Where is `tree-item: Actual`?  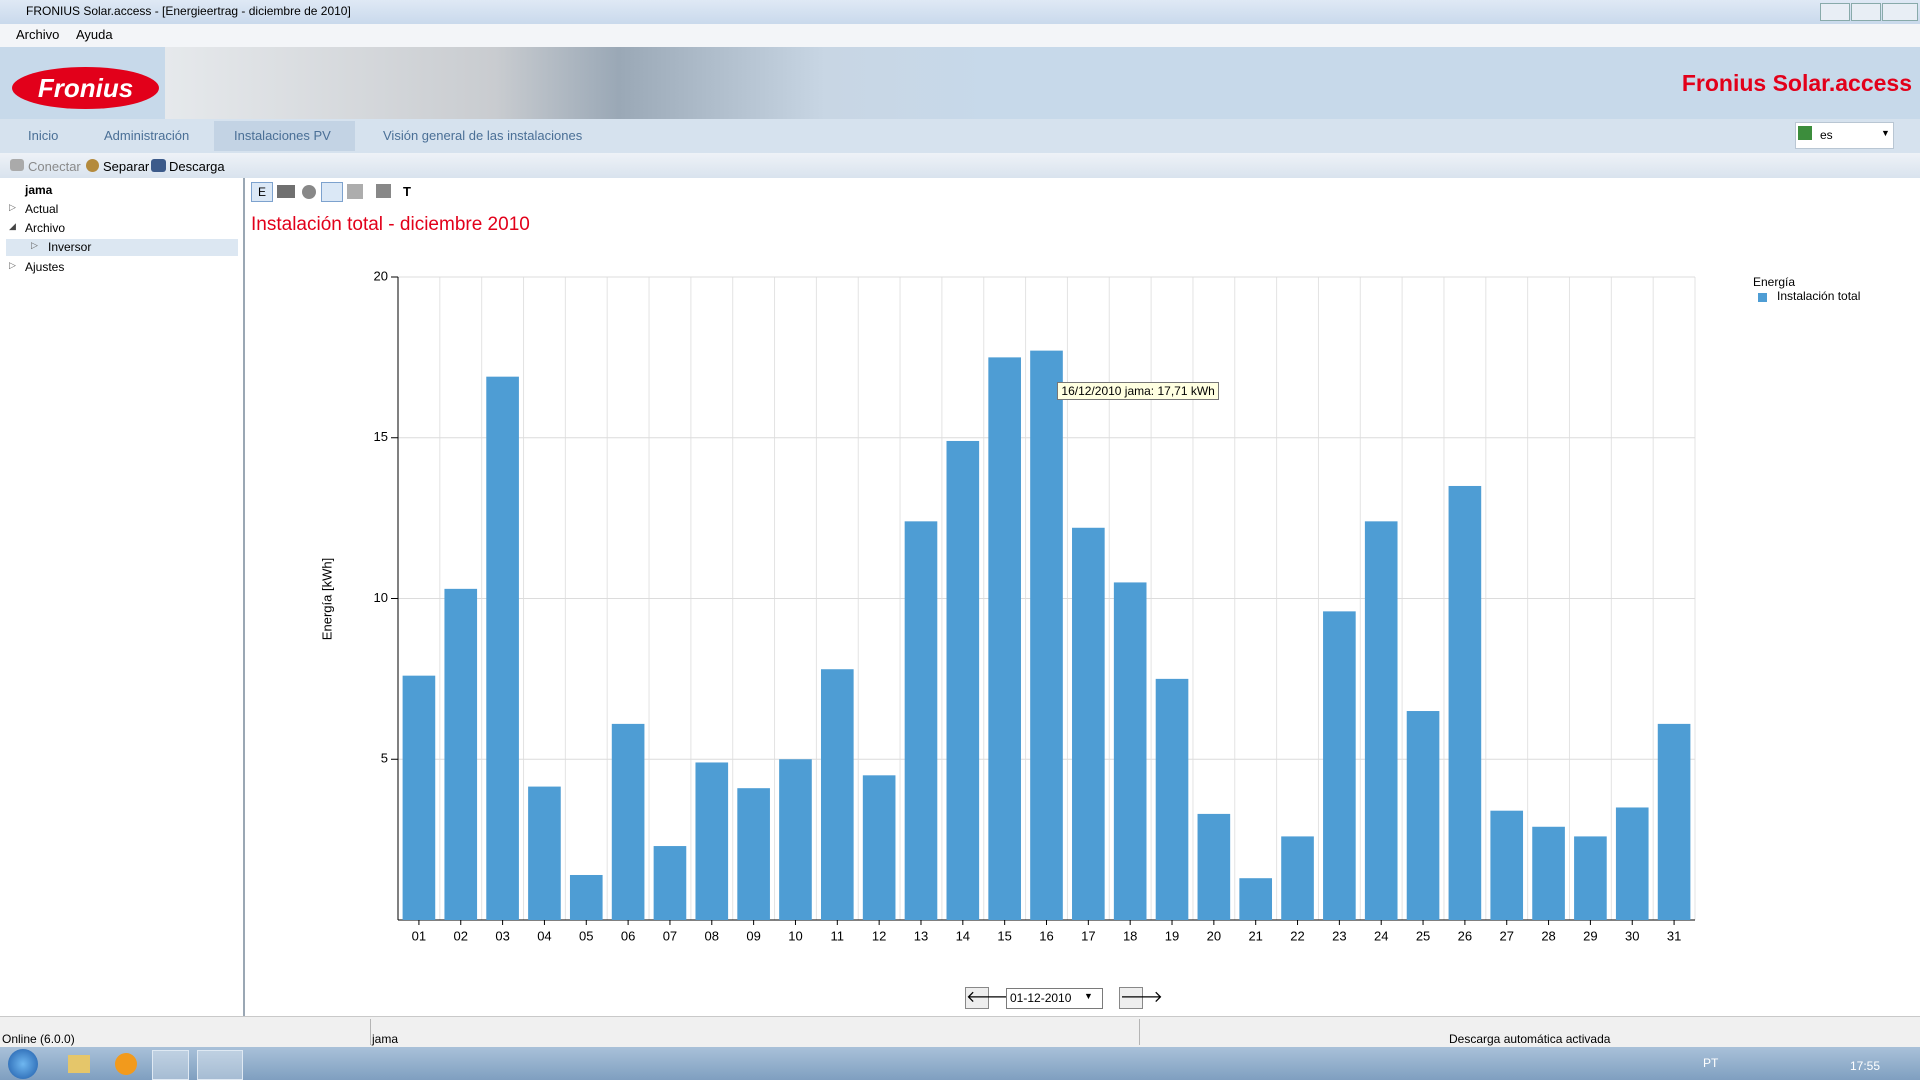 tree-item: Actual is located at coordinates (42, 209).